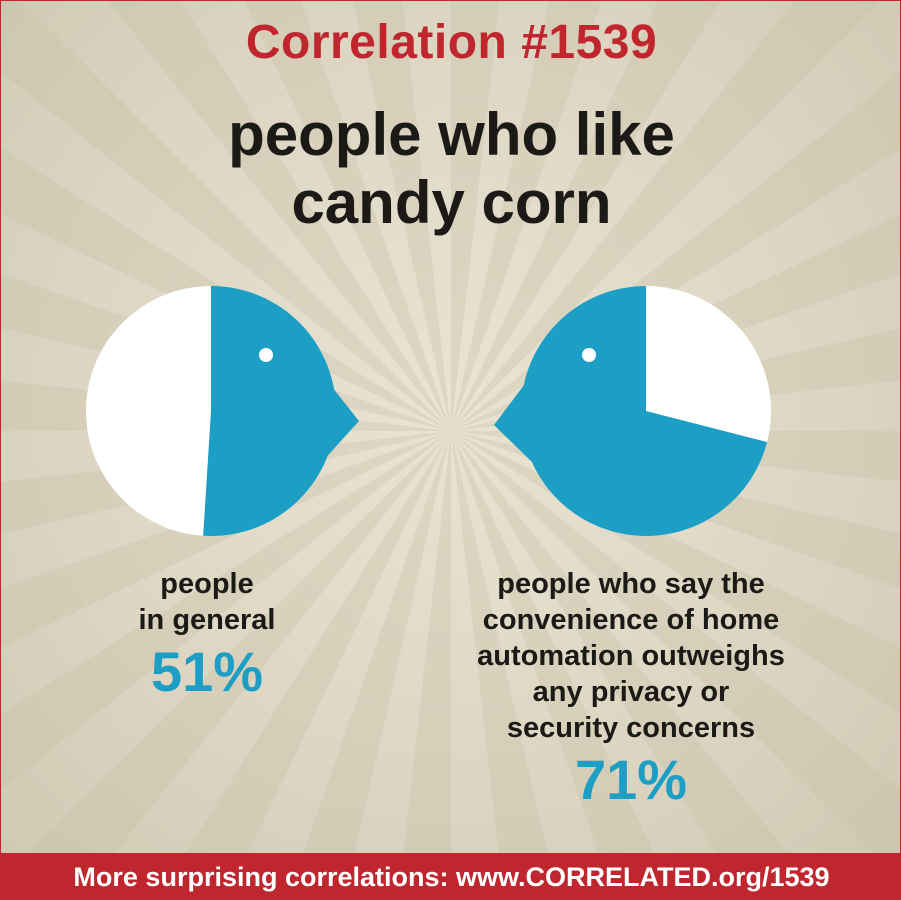 This screenshot has width=901, height=900. Describe the element at coordinates (266, 355) in the screenshot. I see `pie-left-eye` at that location.